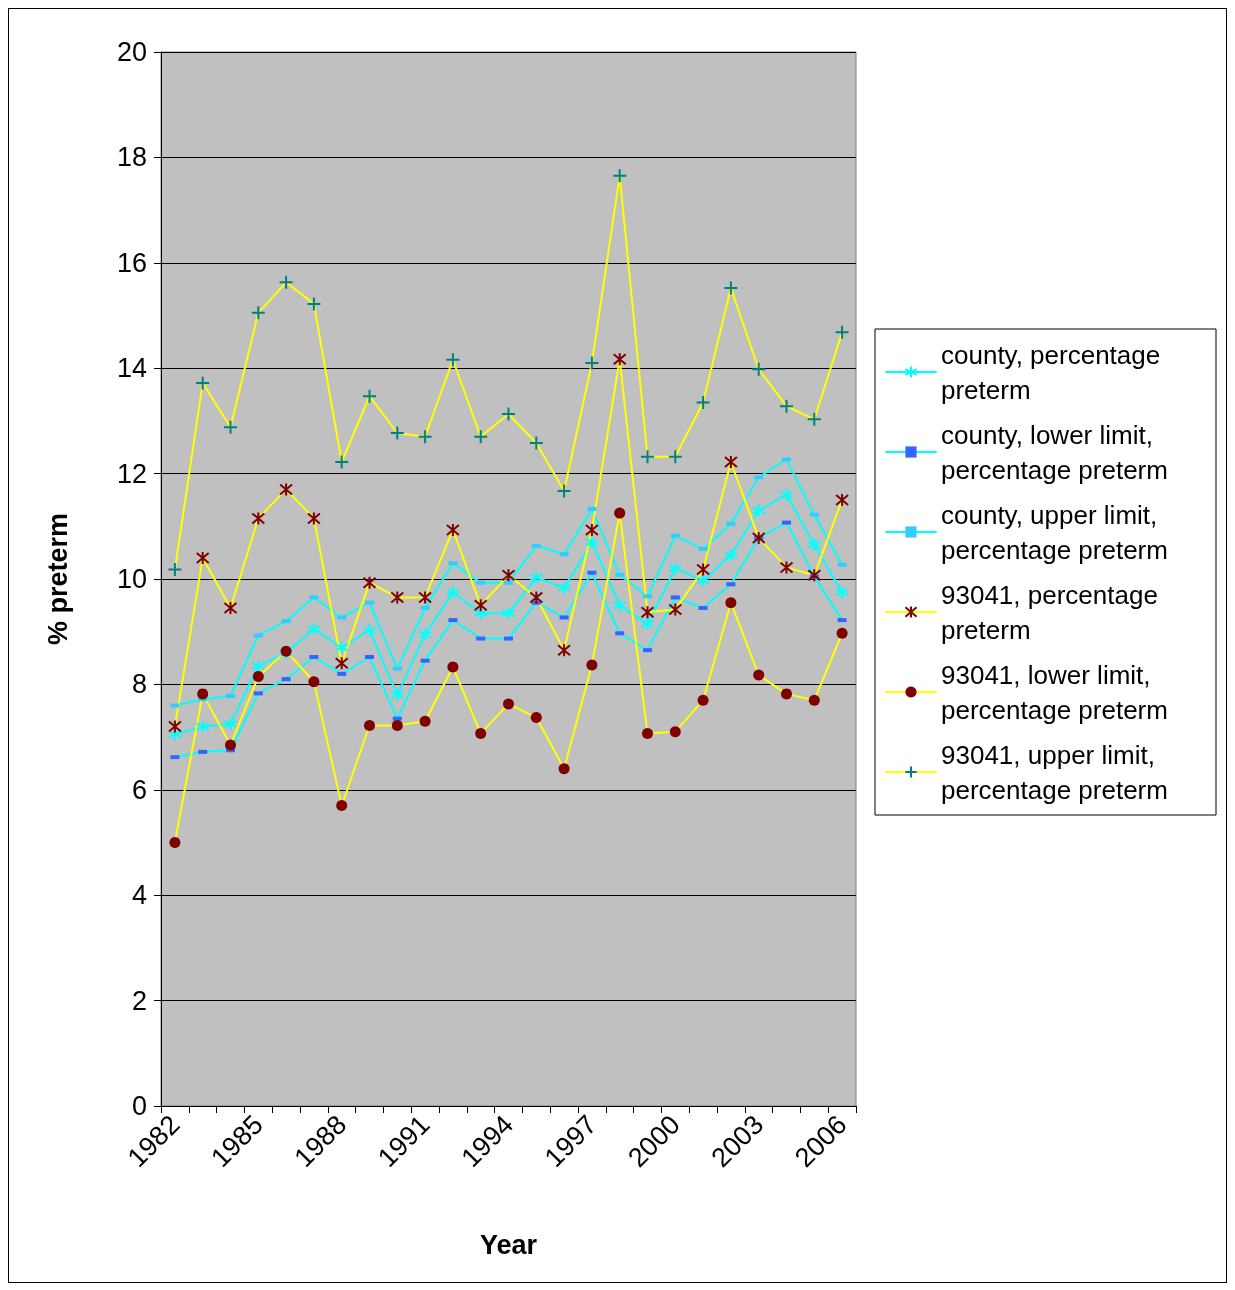 Image resolution: width=1235 pixels, height=1290 pixels. Describe the element at coordinates (1054, 772) in the screenshot. I see `legend-label: 93041, upper limit, percentage preterm` at that location.